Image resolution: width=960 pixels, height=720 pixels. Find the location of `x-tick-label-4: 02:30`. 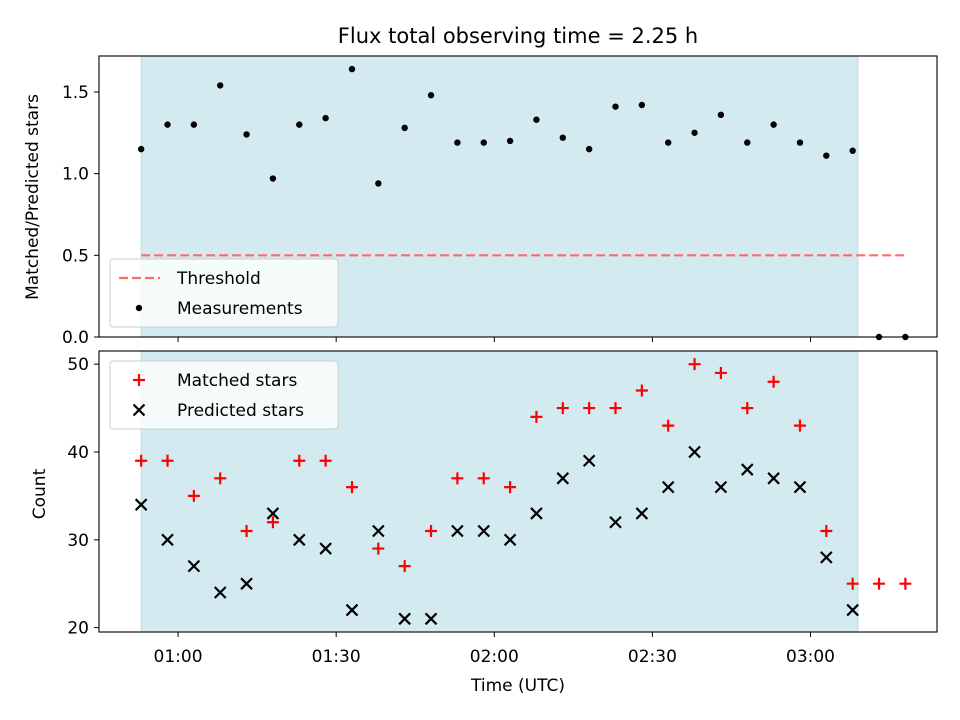

x-tick-label-4: 02:30 is located at coordinates (652, 657).